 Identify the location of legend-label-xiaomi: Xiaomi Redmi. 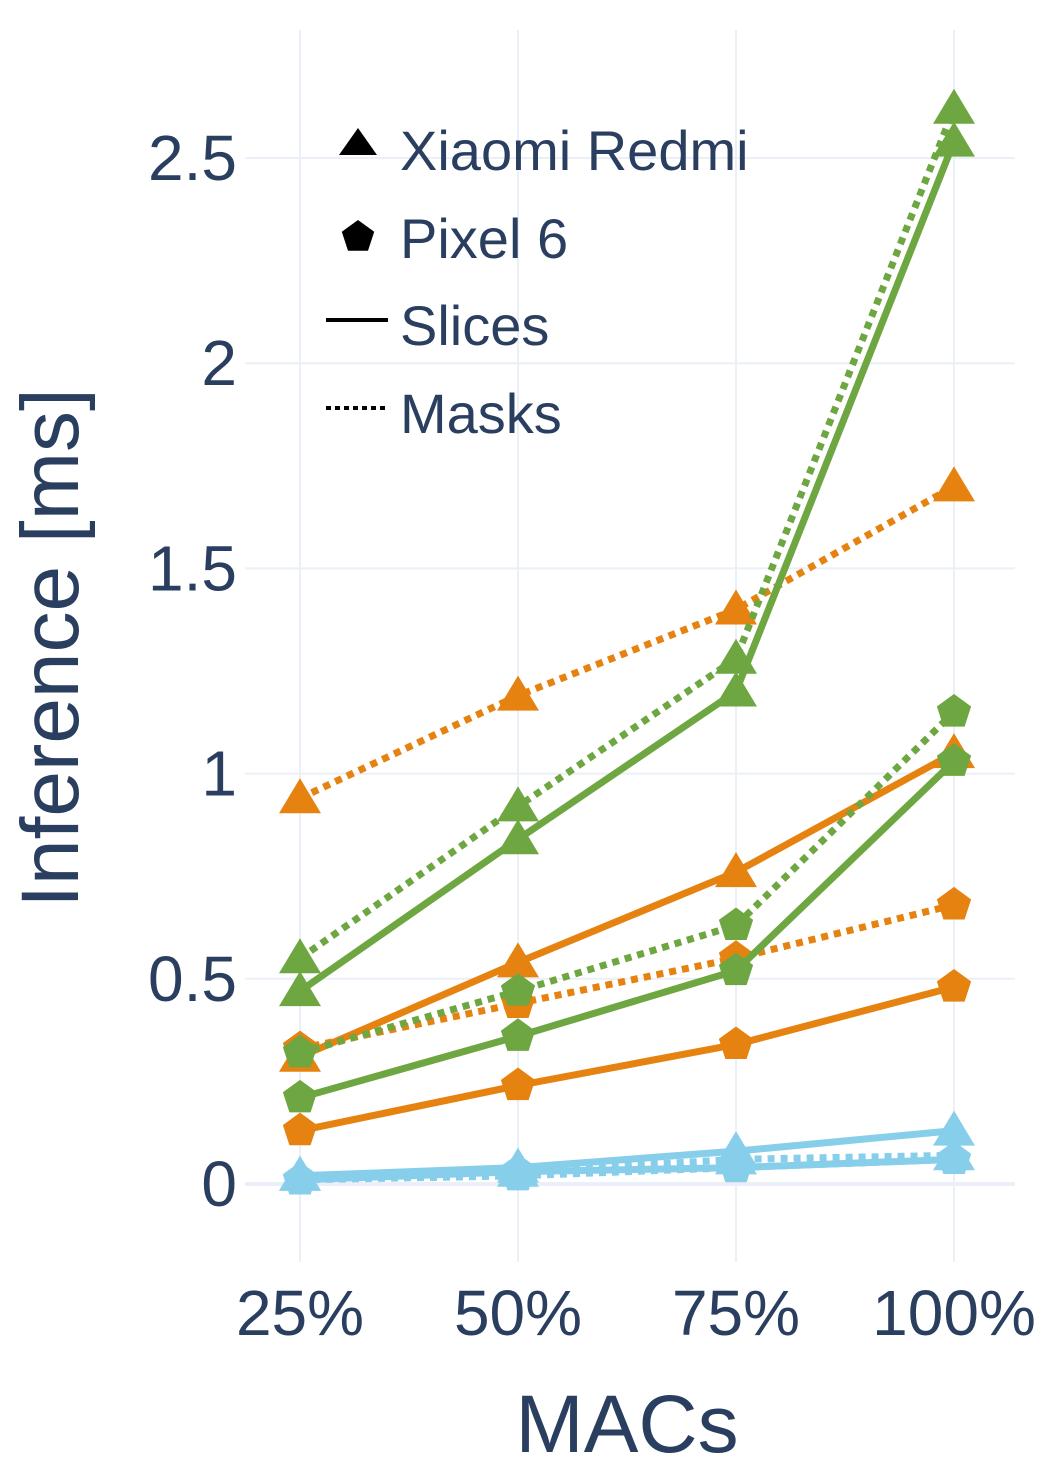
(574, 150).